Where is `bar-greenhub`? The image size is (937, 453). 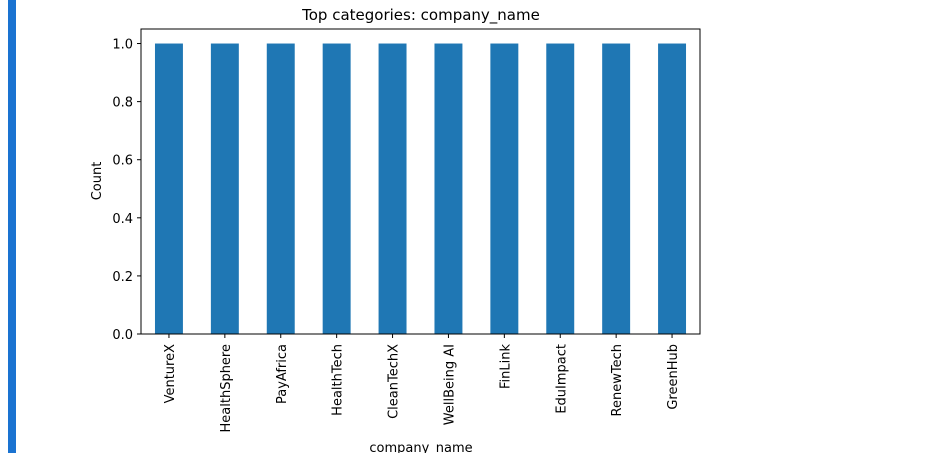 bar-greenhub is located at coordinates (672, 189).